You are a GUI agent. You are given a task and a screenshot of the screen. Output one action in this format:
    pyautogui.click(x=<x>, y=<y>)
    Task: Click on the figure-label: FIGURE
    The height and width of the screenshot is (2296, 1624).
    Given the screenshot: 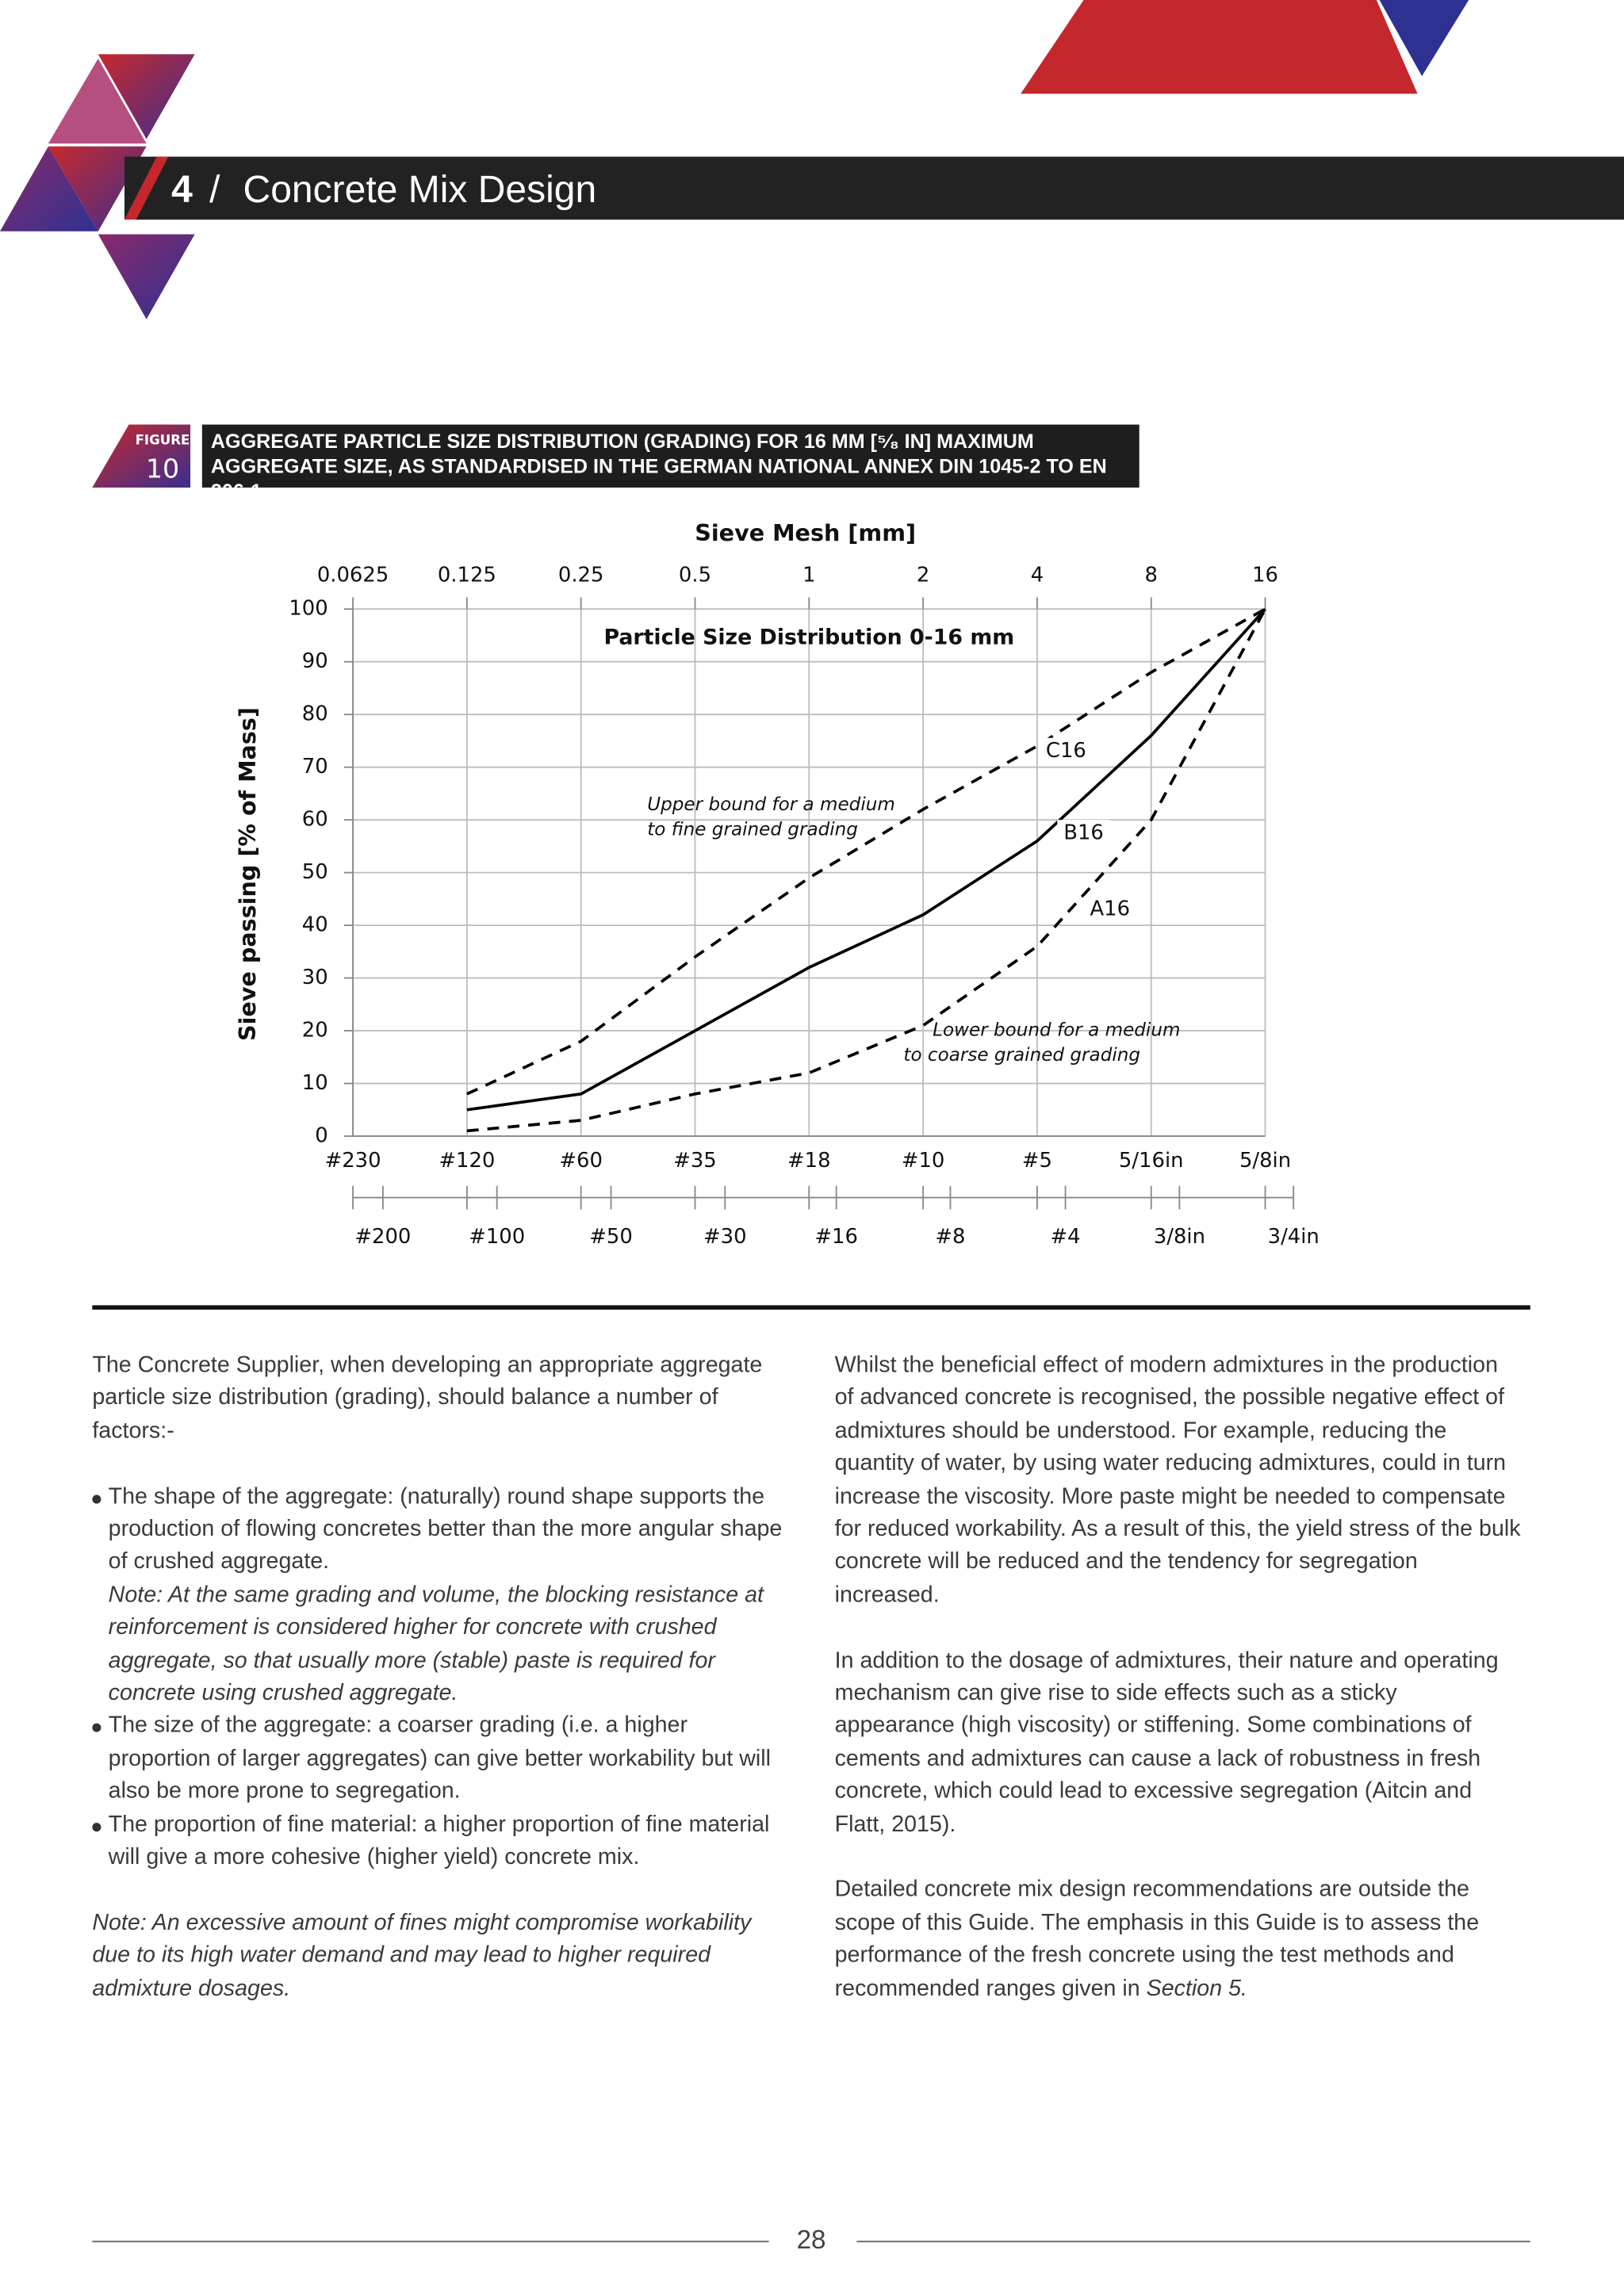 What is the action you would take?
    pyautogui.click(x=163, y=440)
    